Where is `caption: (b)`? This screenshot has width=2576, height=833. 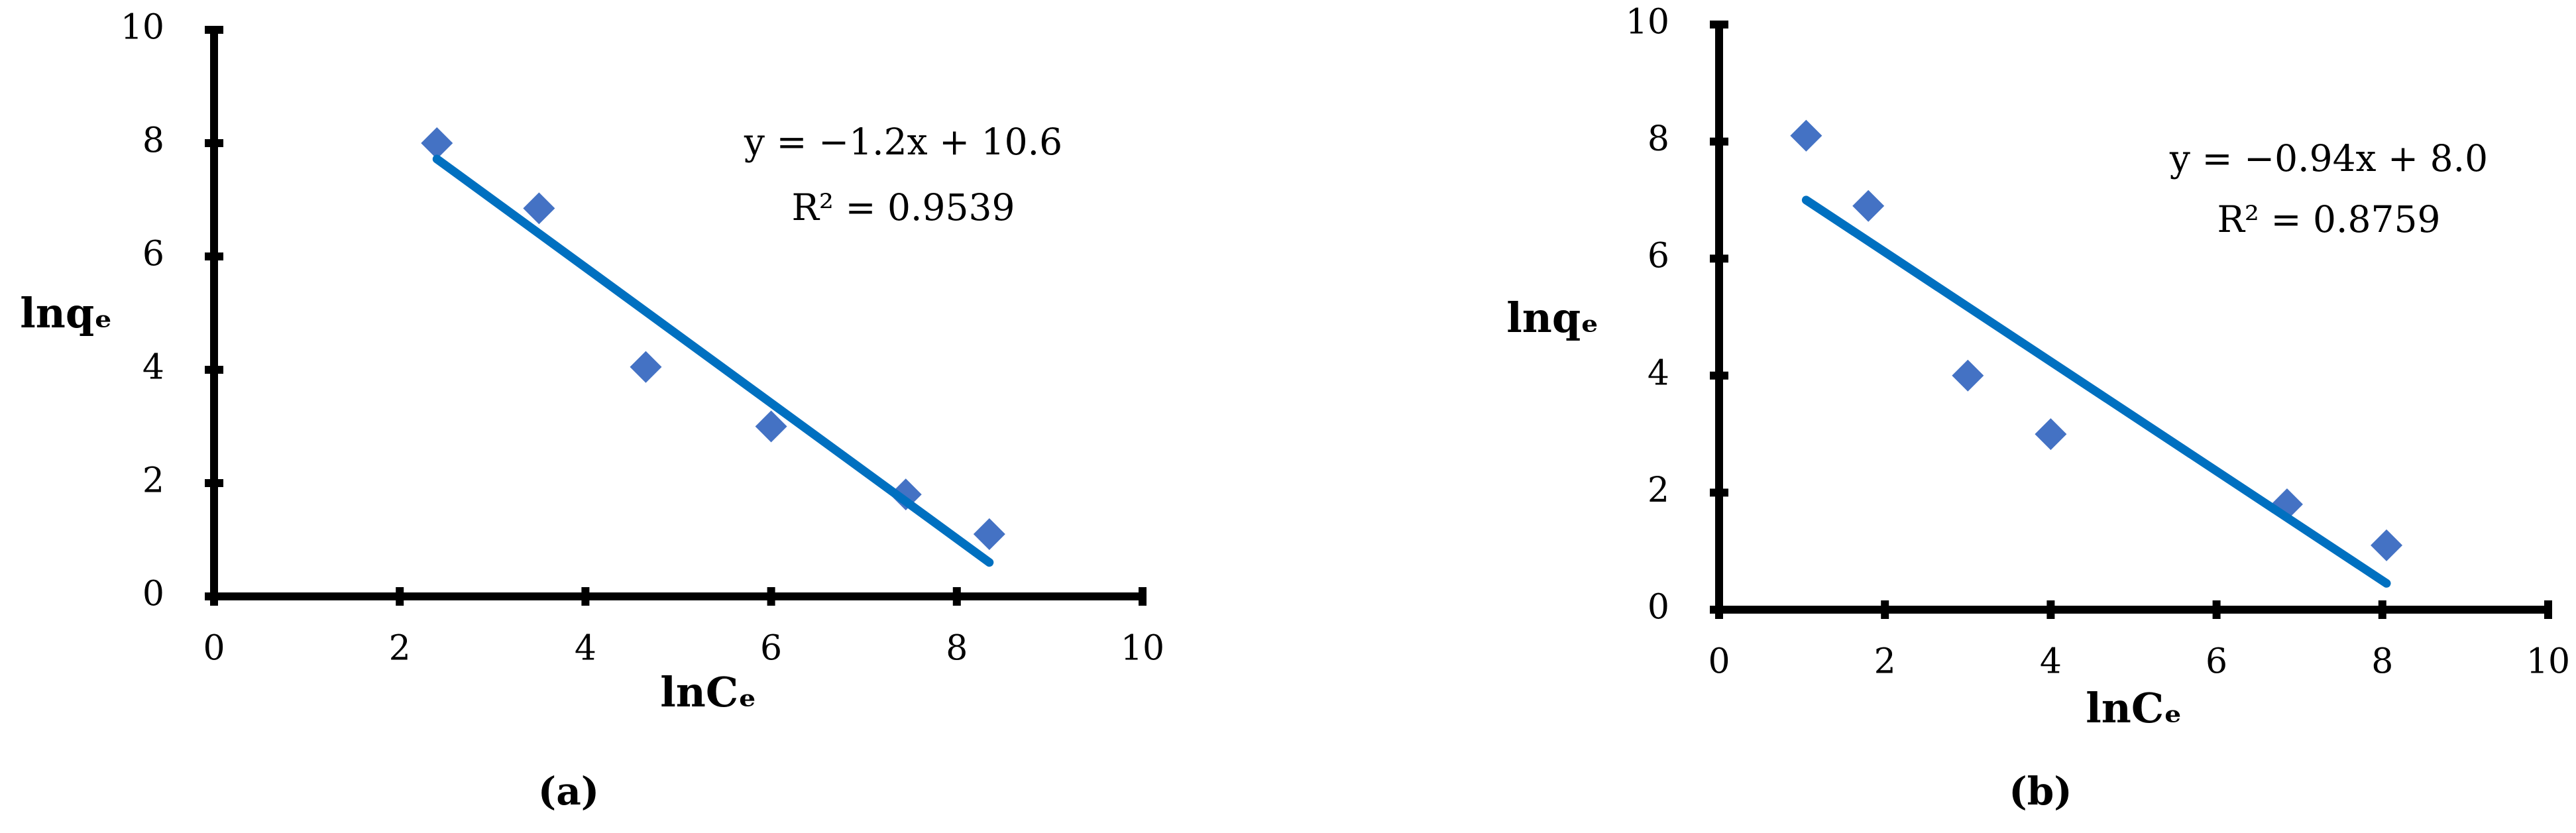
caption: (b) is located at coordinates (2041, 792).